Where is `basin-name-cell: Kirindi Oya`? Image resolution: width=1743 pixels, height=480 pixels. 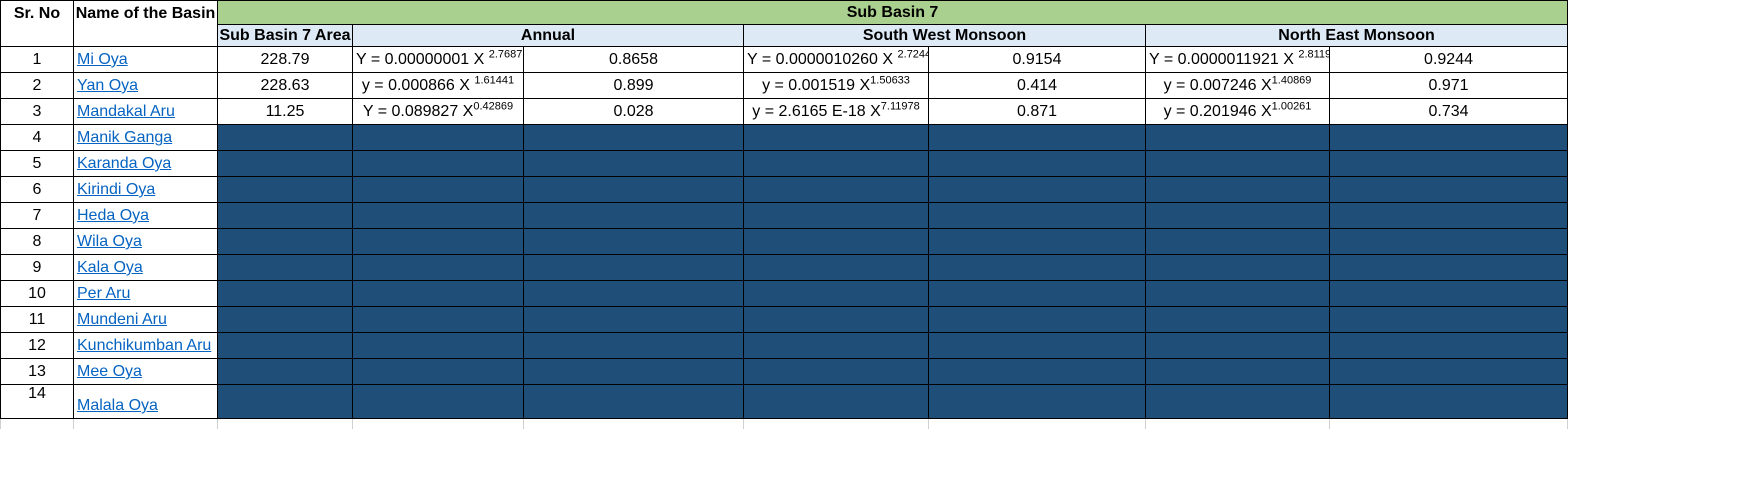
basin-name-cell: Kirindi Oya is located at coordinates (145, 189).